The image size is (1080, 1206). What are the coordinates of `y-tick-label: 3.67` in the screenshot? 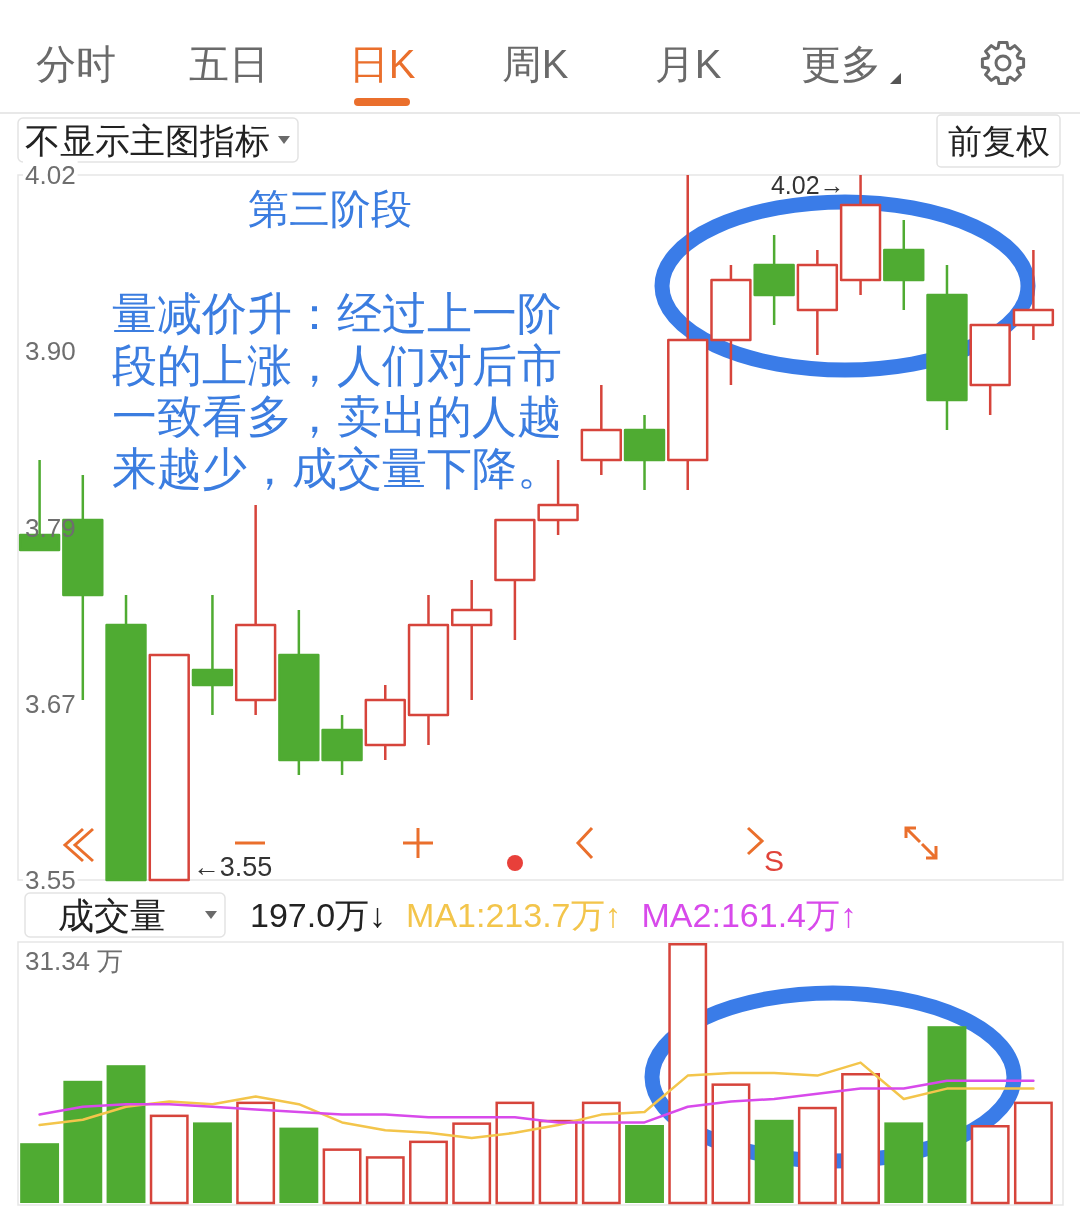 It's located at (50, 703).